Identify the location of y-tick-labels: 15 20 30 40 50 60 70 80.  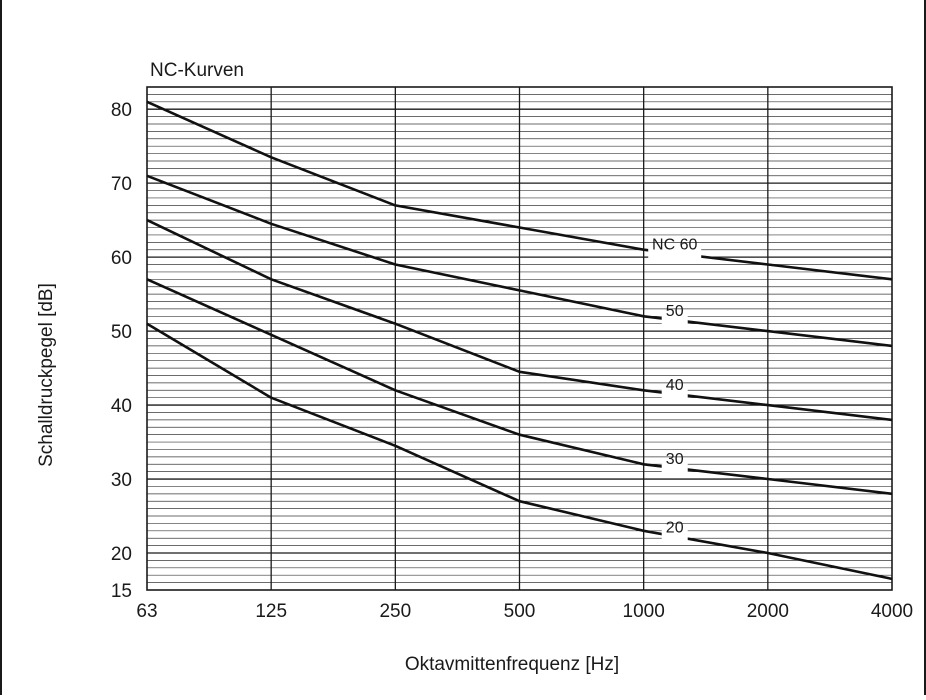
(121, 351).